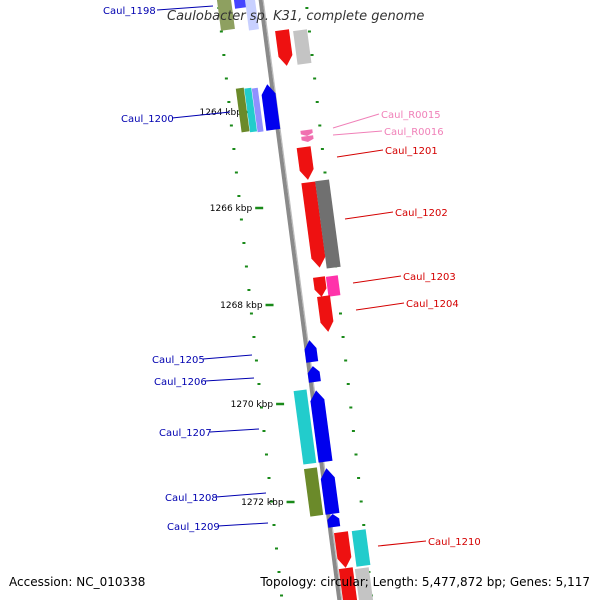 This screenshot has height=604, width=600. I want to click on gene-caul-1205-group, so click(311, 351).